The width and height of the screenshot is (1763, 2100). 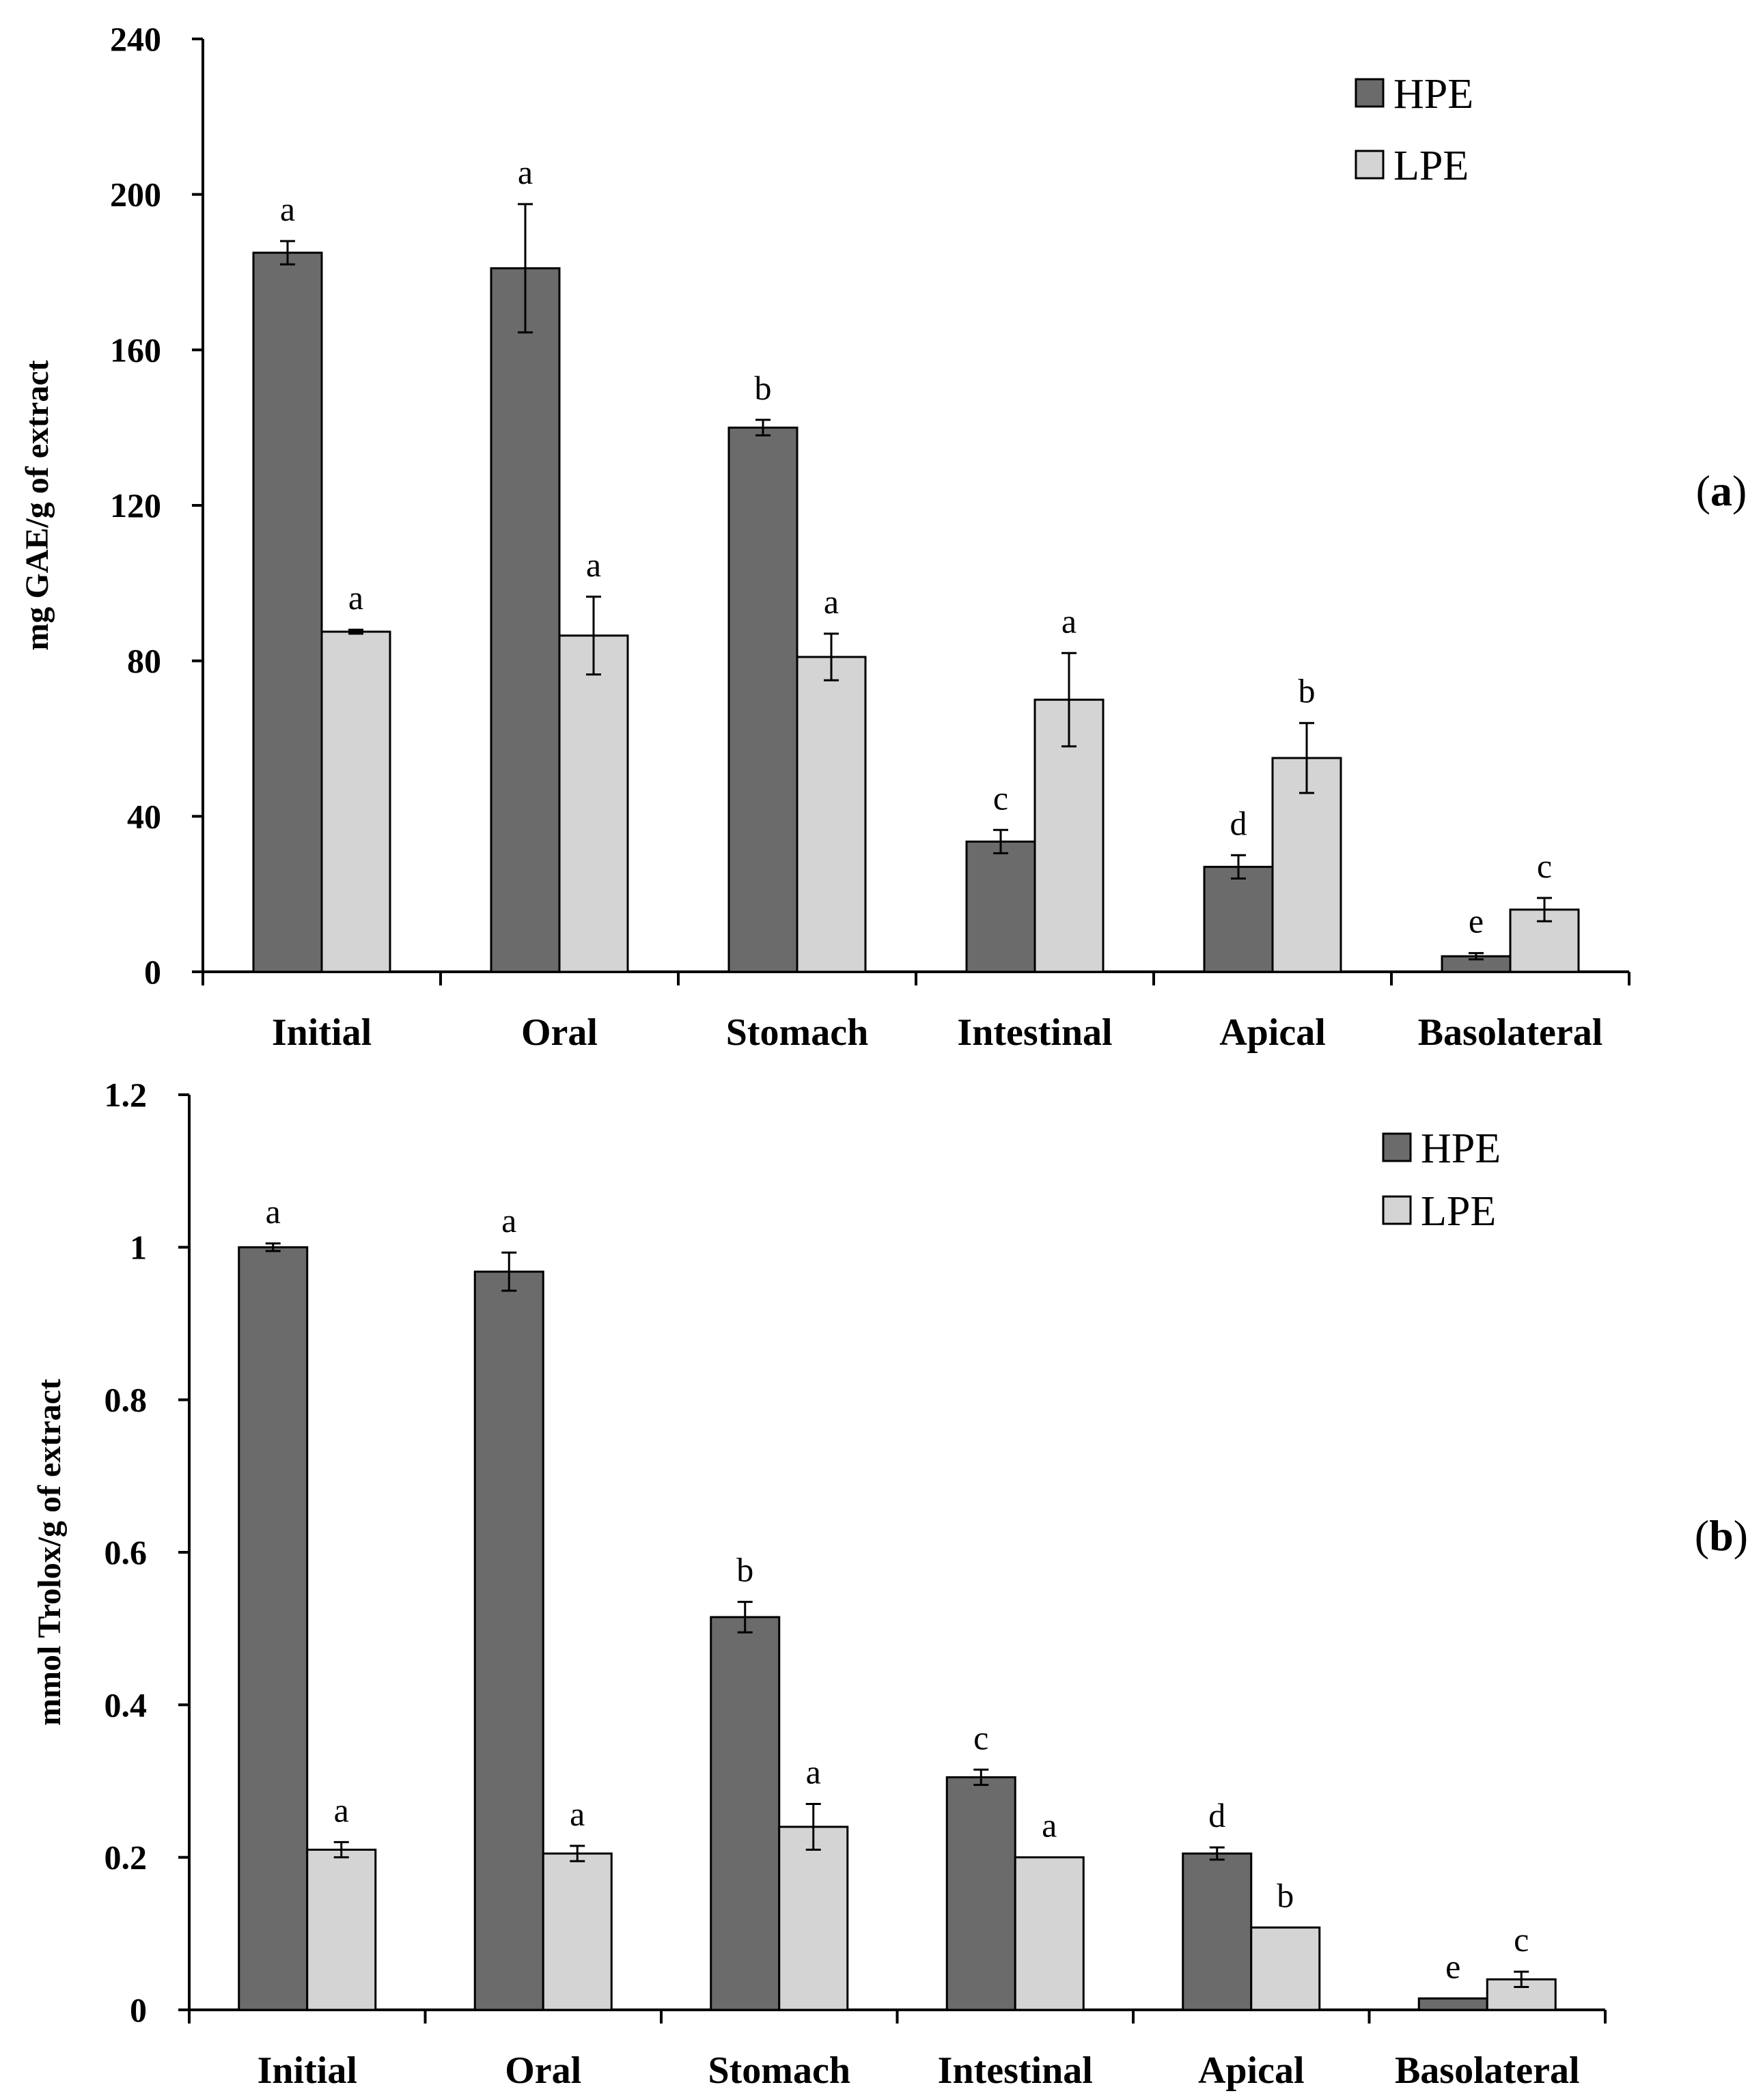 I want to click on y-tick-label: 1.2, so click(x=126, y=1095).